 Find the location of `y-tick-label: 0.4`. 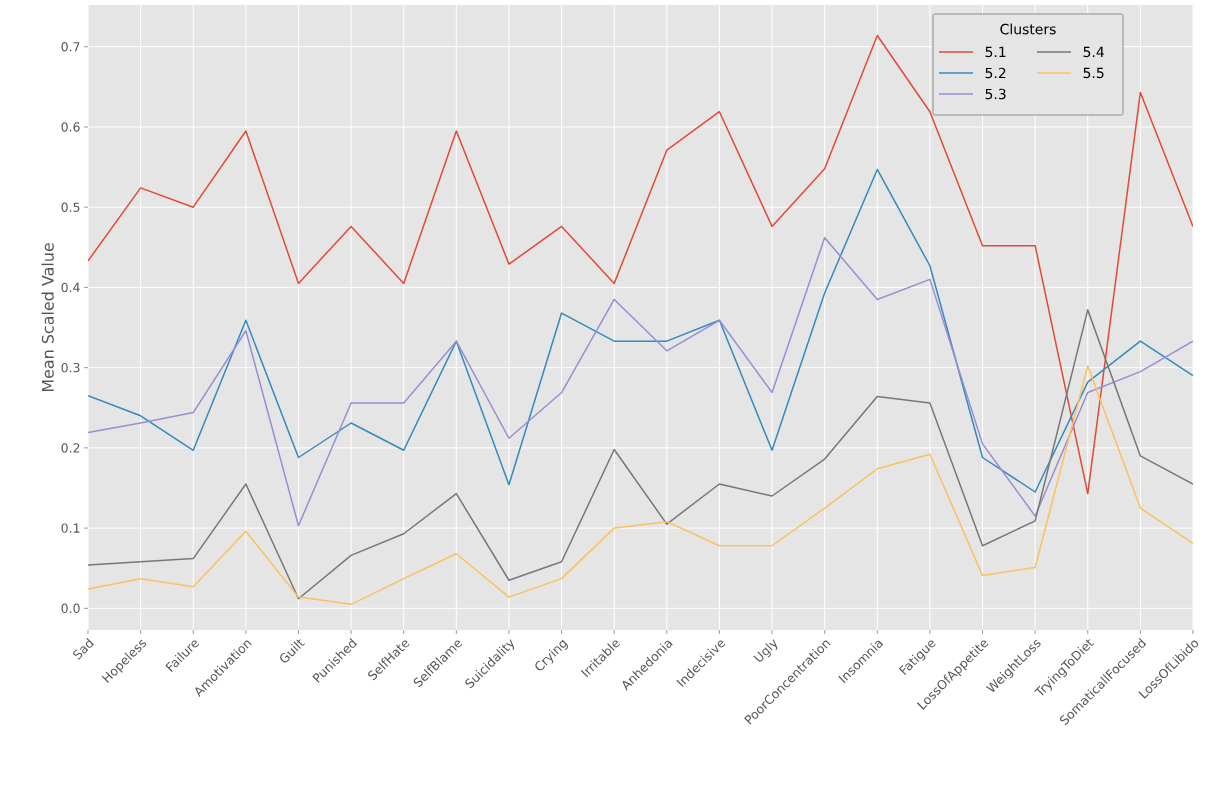

y-tick-label: 0.4 is located at coordinates (70, 287).